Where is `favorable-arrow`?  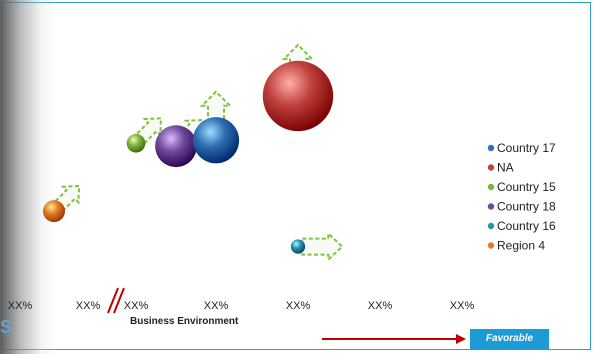
favorable-arrow is located at coordinates (394, 339).